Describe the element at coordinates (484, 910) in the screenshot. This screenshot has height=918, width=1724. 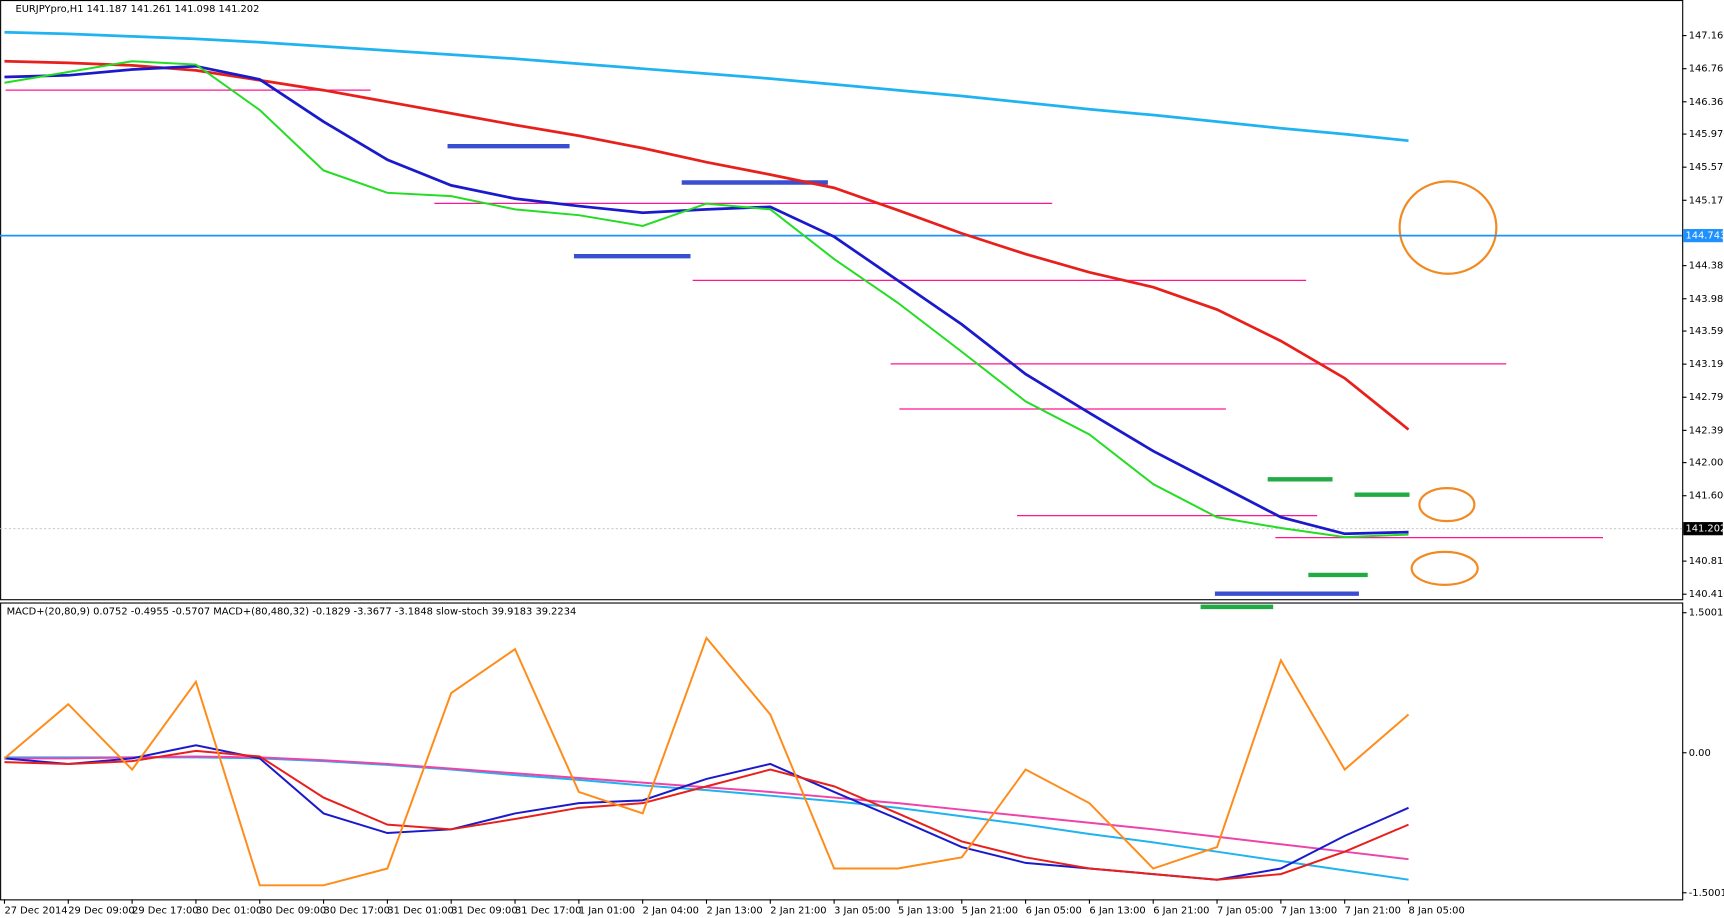
I see `x-tick-label: 31 Dec 09:00` at that location.